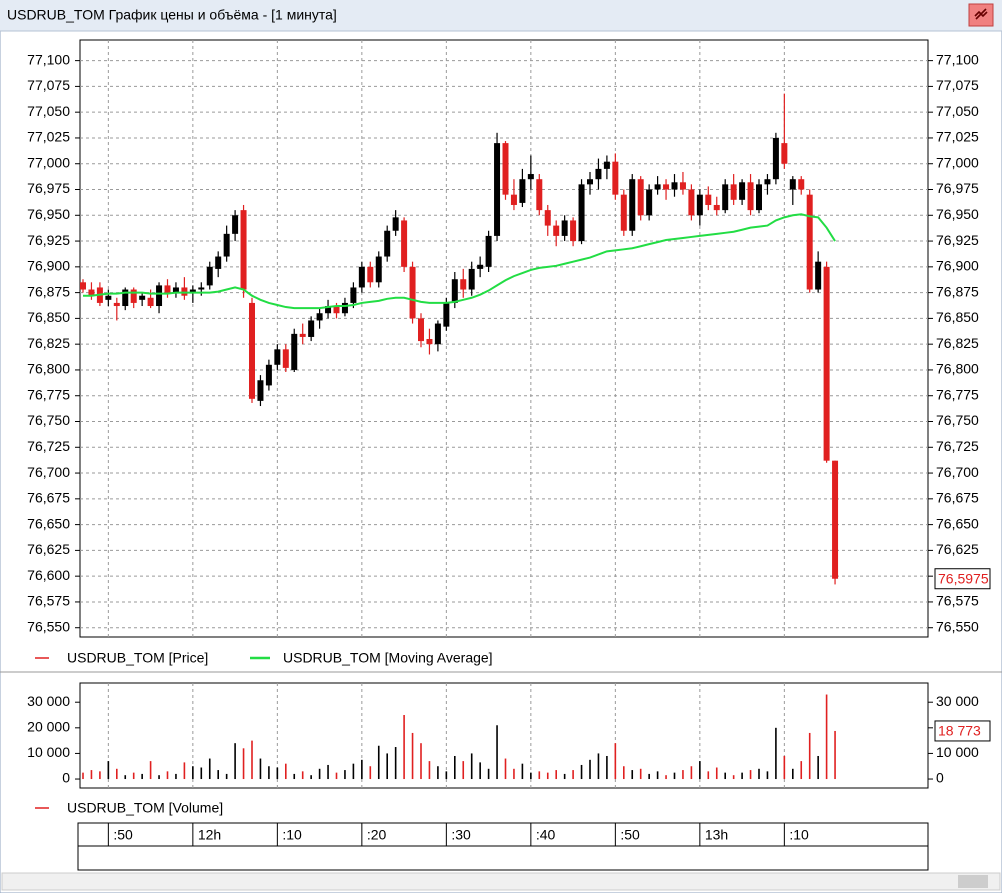  I want to click on y-tick-label: 76,850, so click(48, 317).